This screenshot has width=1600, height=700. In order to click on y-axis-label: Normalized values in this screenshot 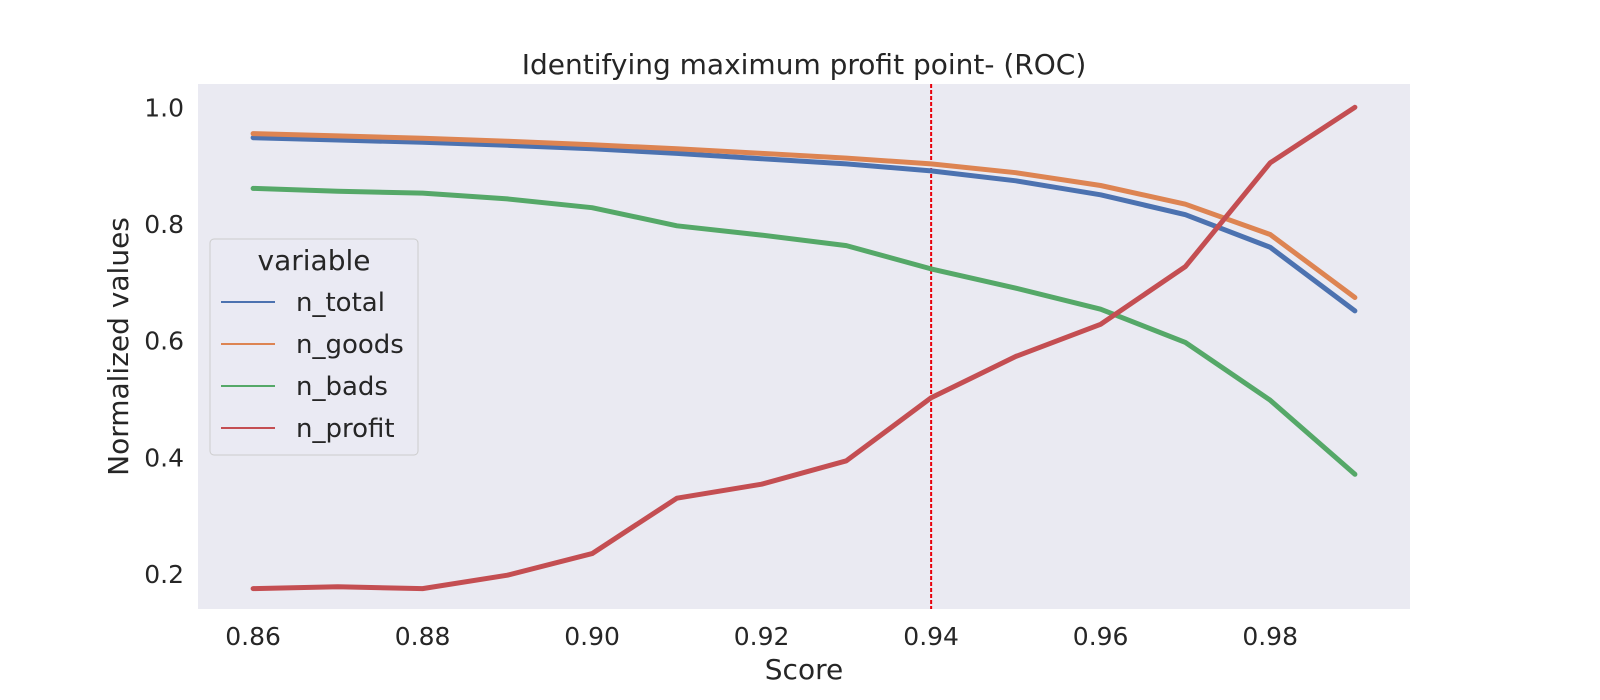, I will do `click(118, 346)`.